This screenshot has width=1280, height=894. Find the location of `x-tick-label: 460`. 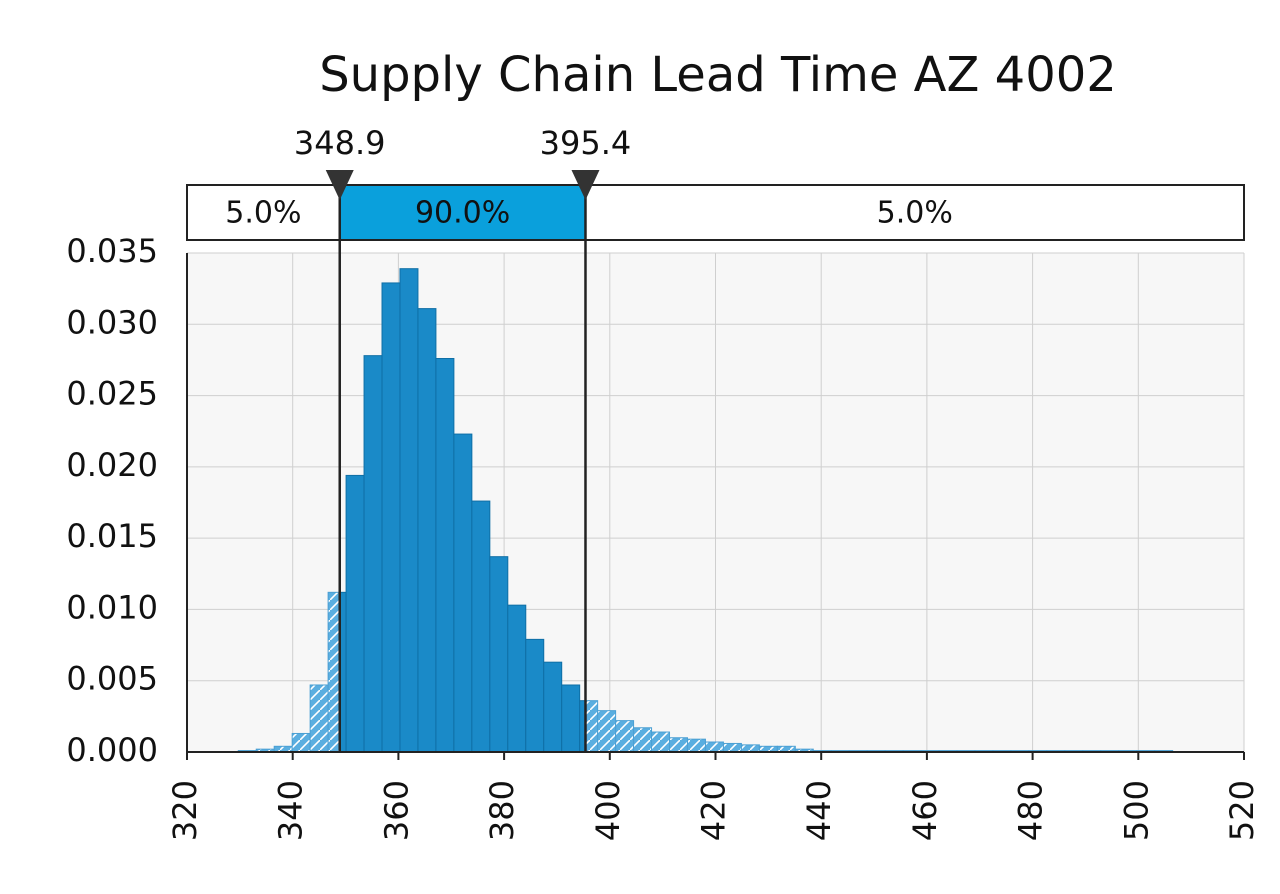

x-tick-label: 460 is located at coordinates (925, 810).